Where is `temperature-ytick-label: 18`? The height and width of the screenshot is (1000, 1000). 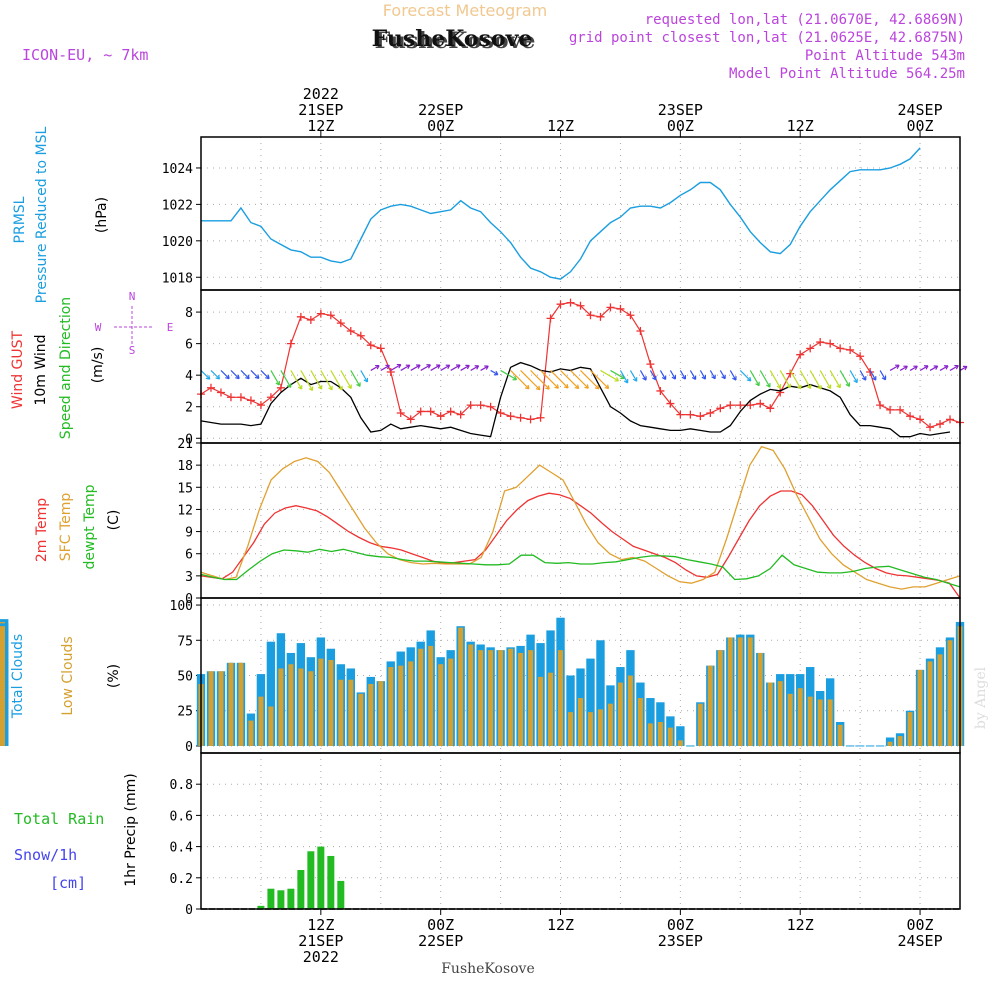
temperature-ytick-label: 18 is located at coordinates (185, 466).